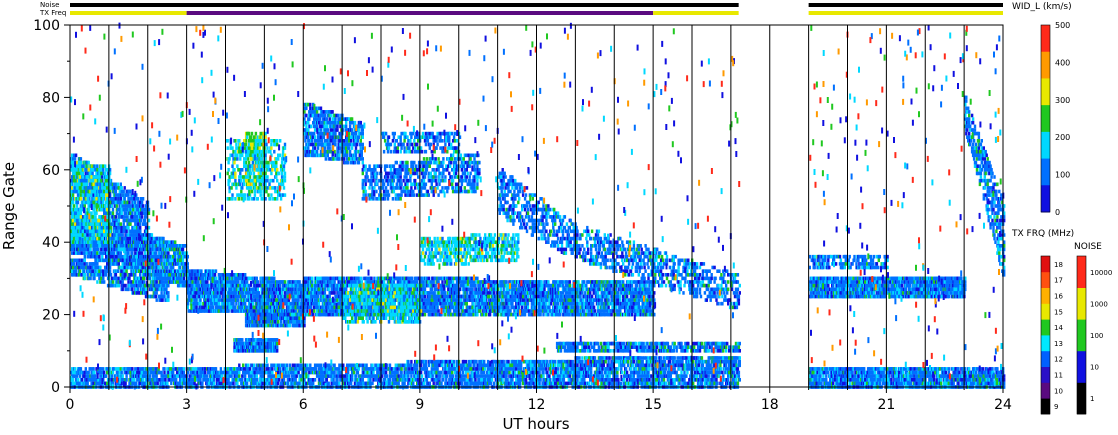  What do you see at coordinates (52, 13) in the screenshot?
I see `txfreq-bar-label: TX Freq` at bounding box center [52, 13].